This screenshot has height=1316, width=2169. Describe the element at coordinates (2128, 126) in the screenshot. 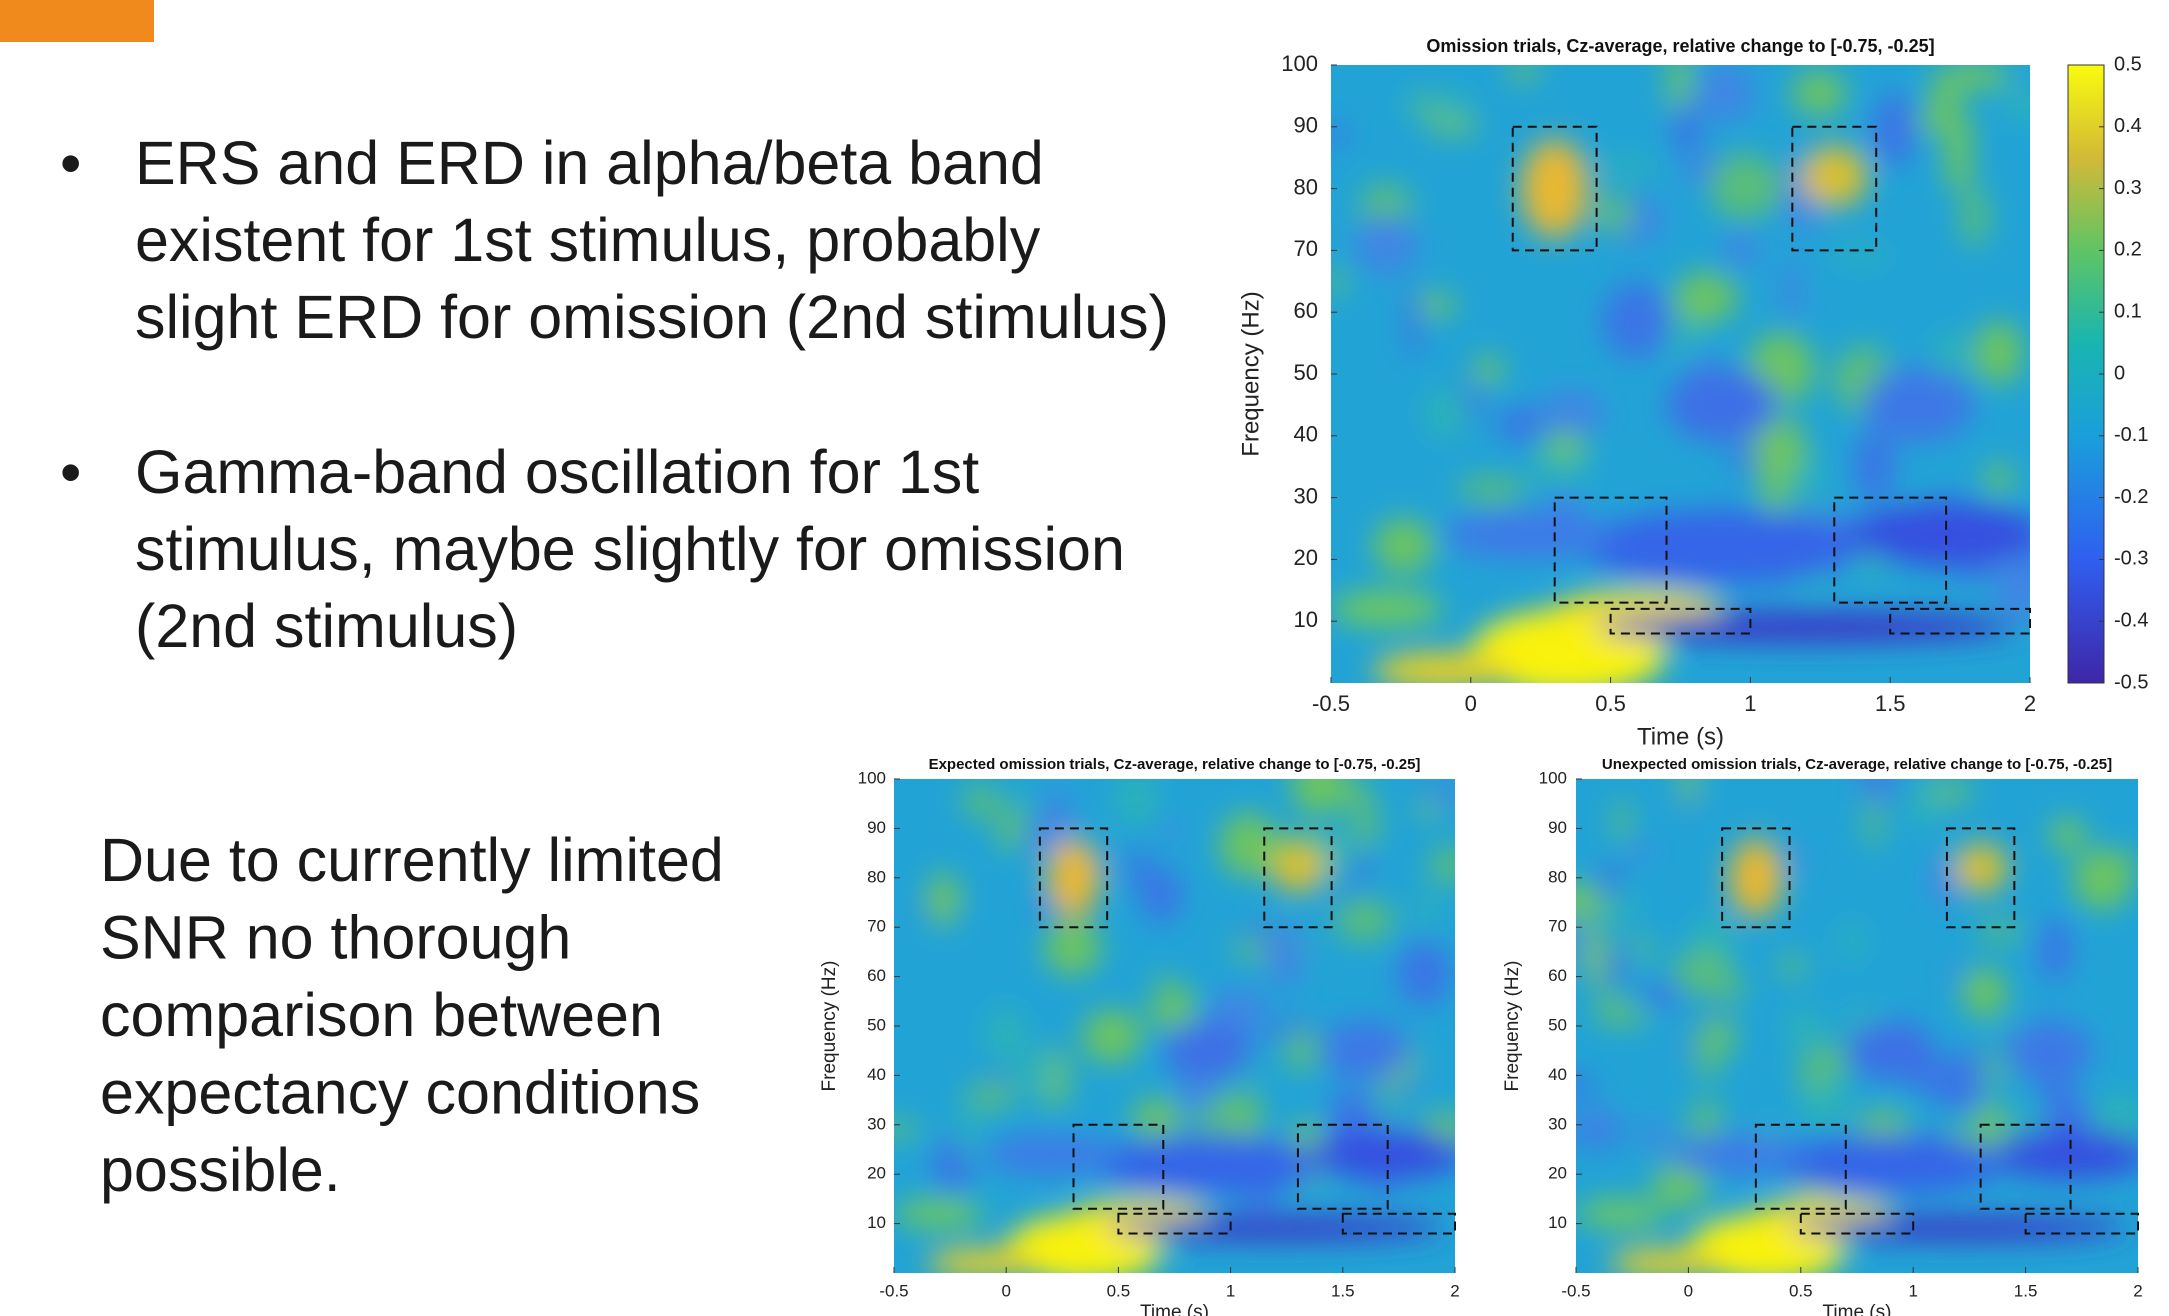

I see `colorbar-tick-label: 0.4` at that location.